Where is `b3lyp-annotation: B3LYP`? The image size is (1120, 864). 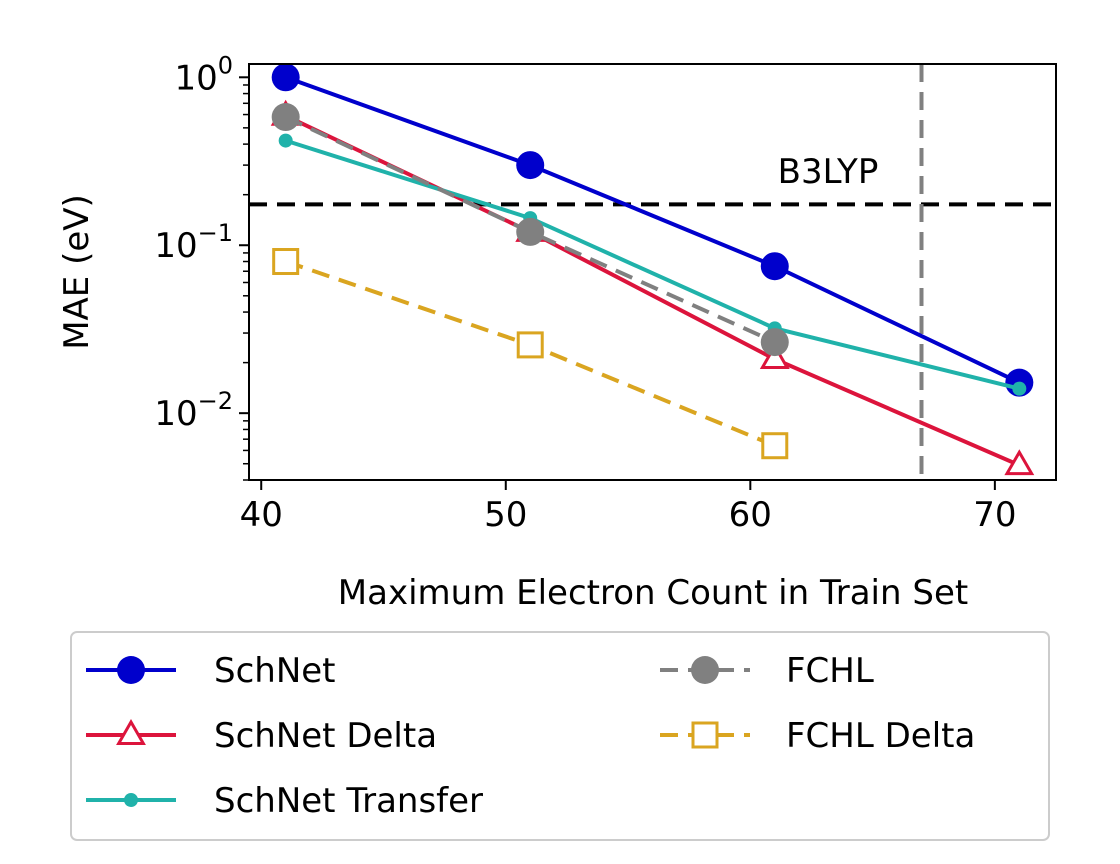 b3lyp-annotation: B3LYP is located at coordinates (828, 172).